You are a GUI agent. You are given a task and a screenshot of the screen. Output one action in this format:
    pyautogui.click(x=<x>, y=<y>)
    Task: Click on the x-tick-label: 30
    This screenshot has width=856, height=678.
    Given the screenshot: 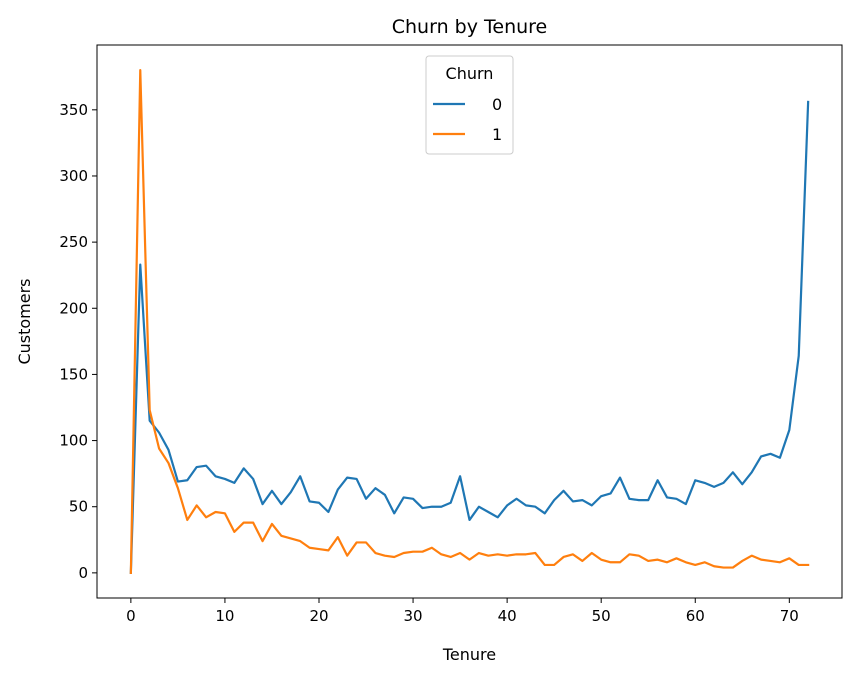 What is the action you would take?
    pyautogui.click(x=413, y=616)
    